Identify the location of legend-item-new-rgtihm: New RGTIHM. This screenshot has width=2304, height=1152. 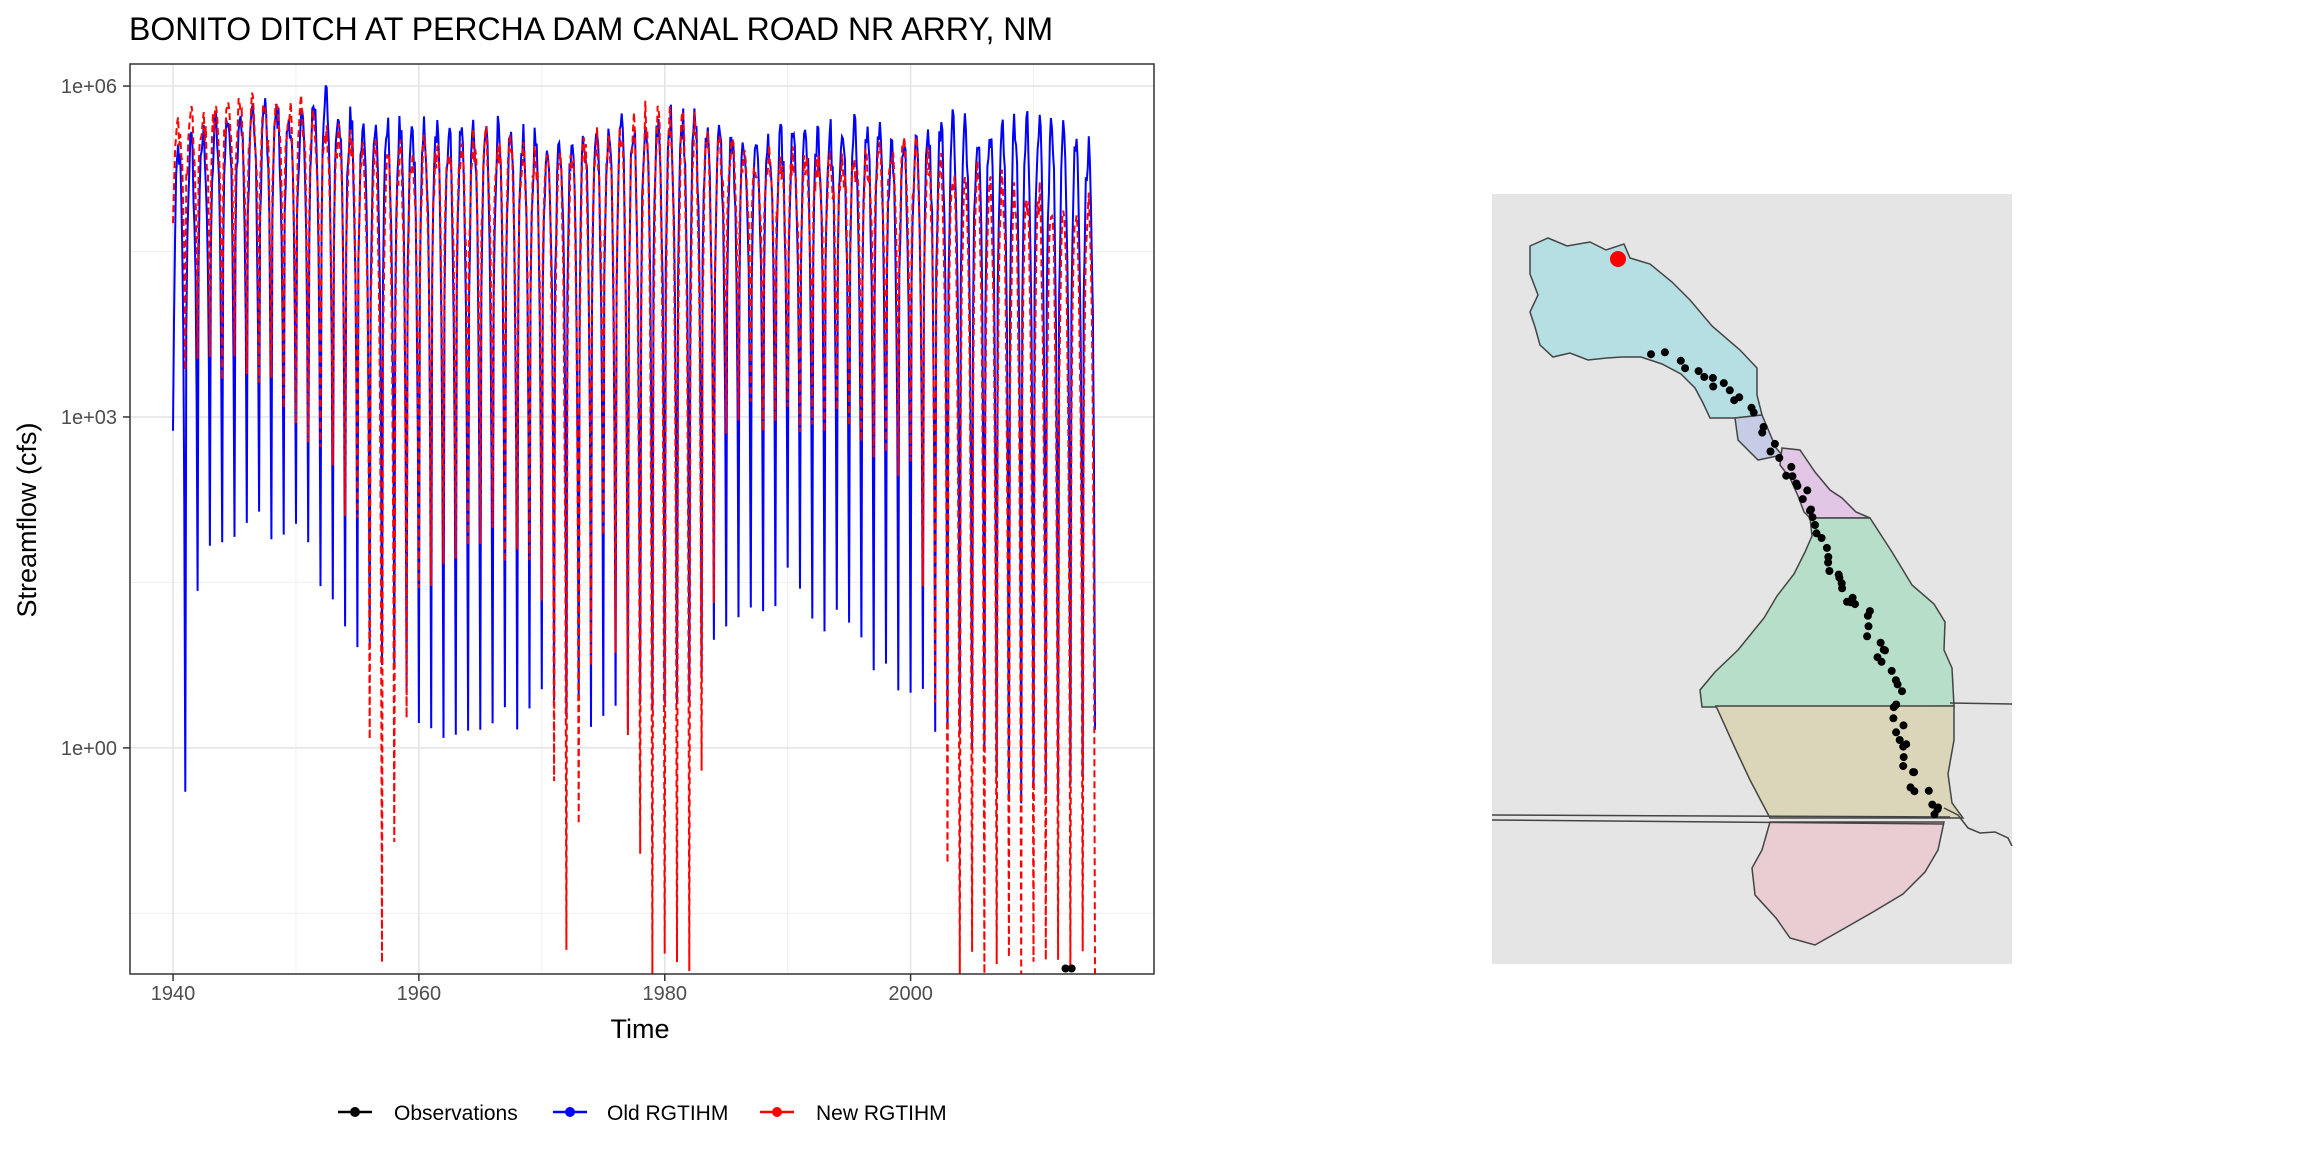
(853, 1113).